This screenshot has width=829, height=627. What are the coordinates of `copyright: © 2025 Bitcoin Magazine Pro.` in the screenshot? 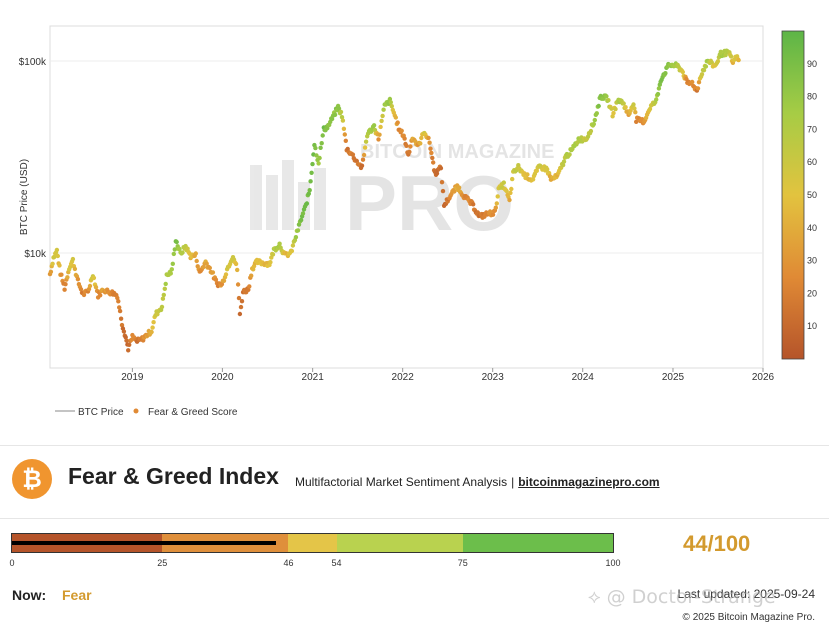 It's located at (748, 617).